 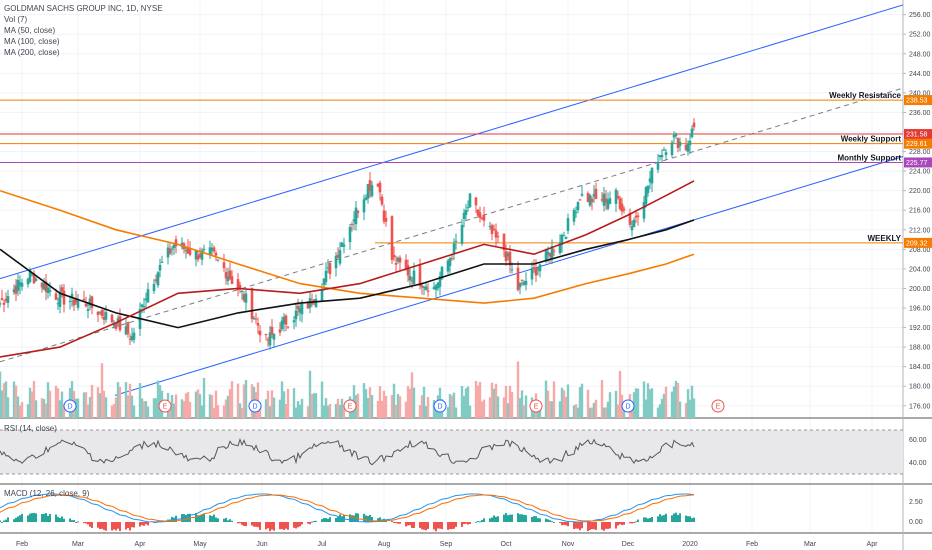 I want to click on symbol-title: GOLDMAN SACHS GROUP INC, 1D, NYSE, so click(x=83, y=8).